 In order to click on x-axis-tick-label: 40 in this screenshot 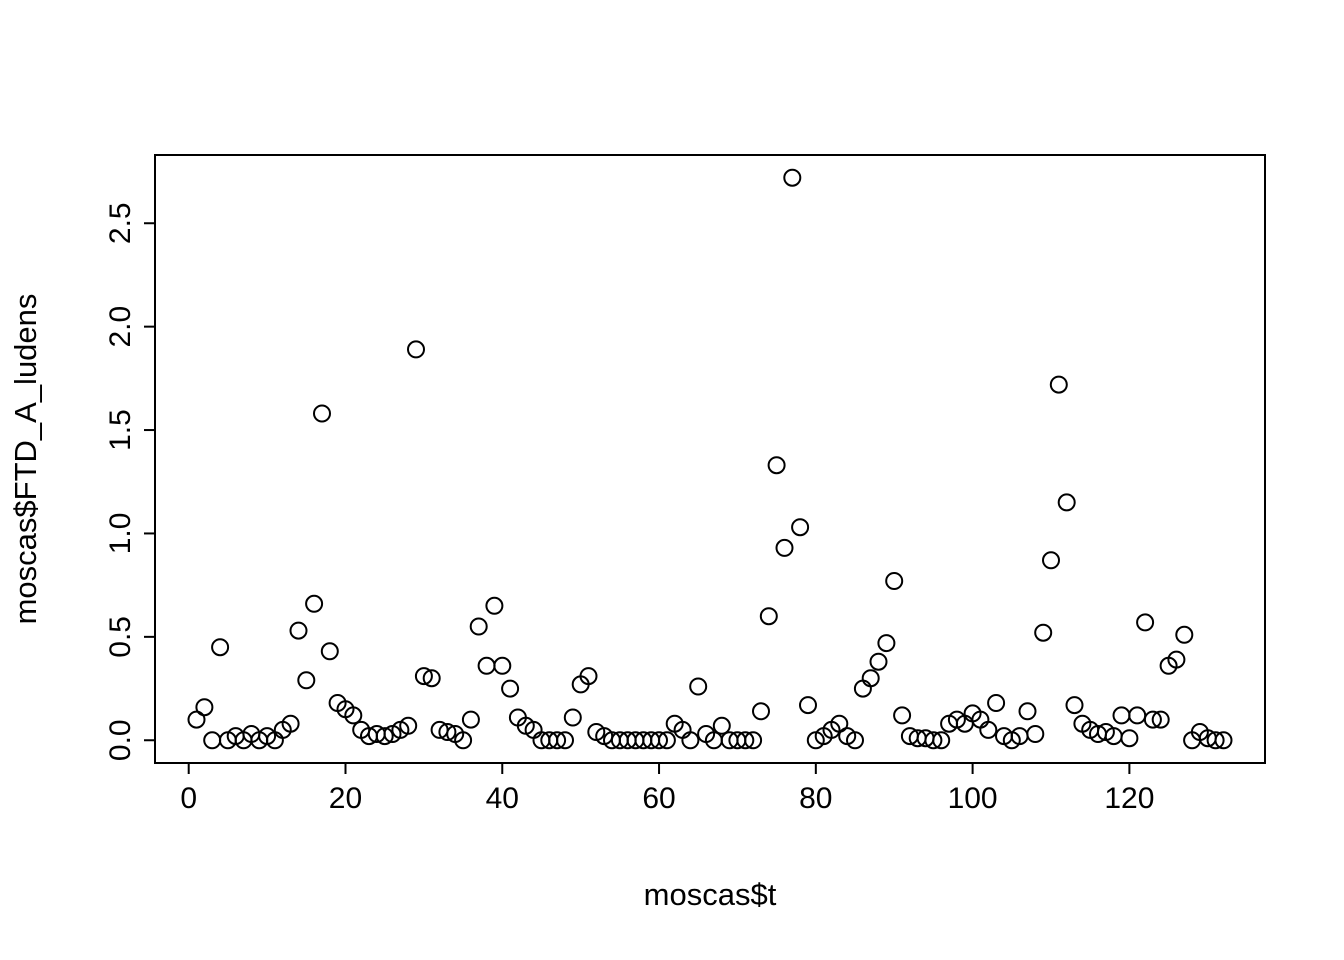, I will do `click(502, 798)`.